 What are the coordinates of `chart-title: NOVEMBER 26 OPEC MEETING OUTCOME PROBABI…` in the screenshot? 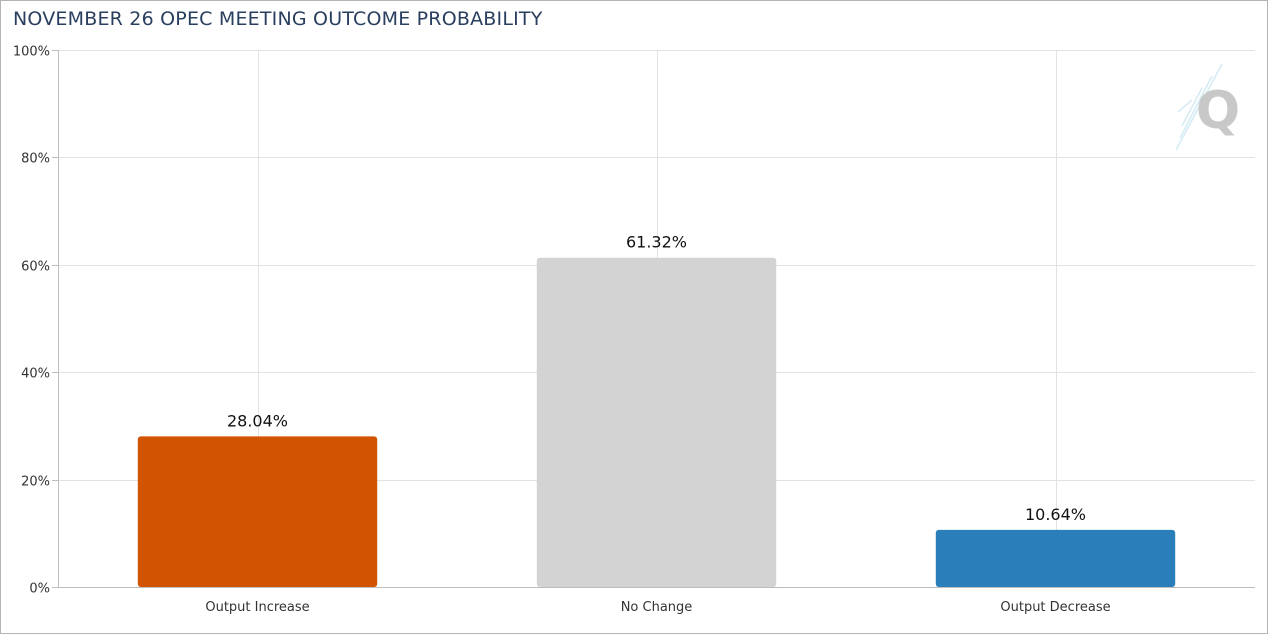 It's located at (278, 19).